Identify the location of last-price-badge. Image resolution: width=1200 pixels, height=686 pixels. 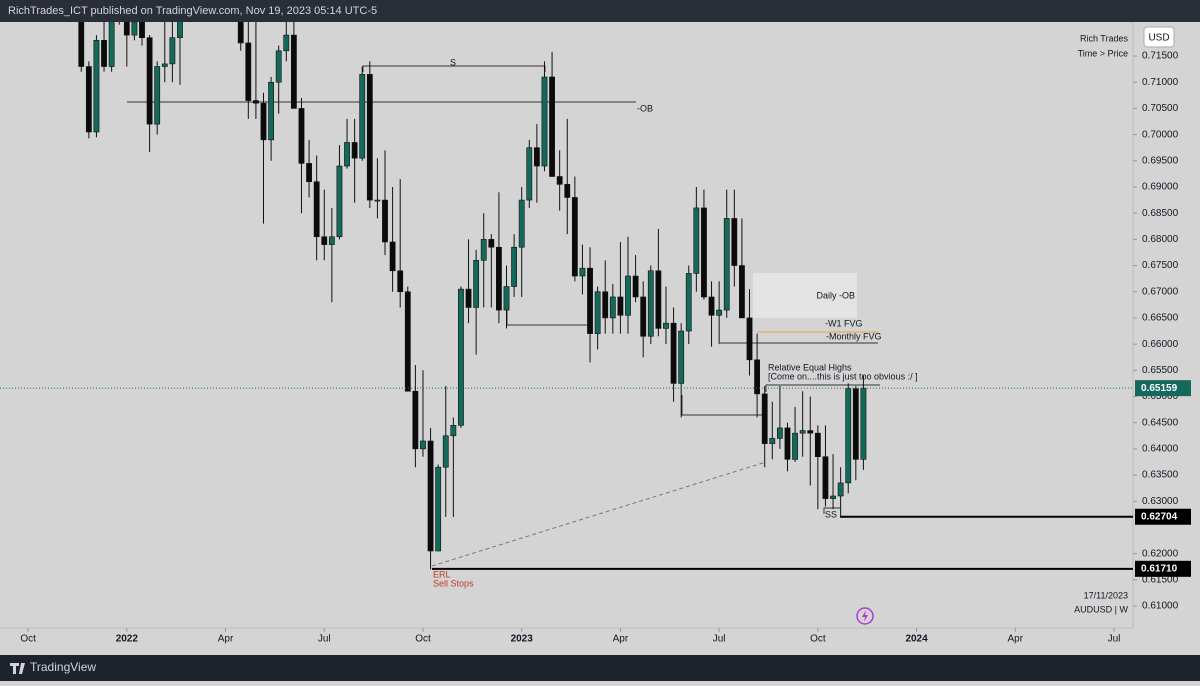
(1163, 388).